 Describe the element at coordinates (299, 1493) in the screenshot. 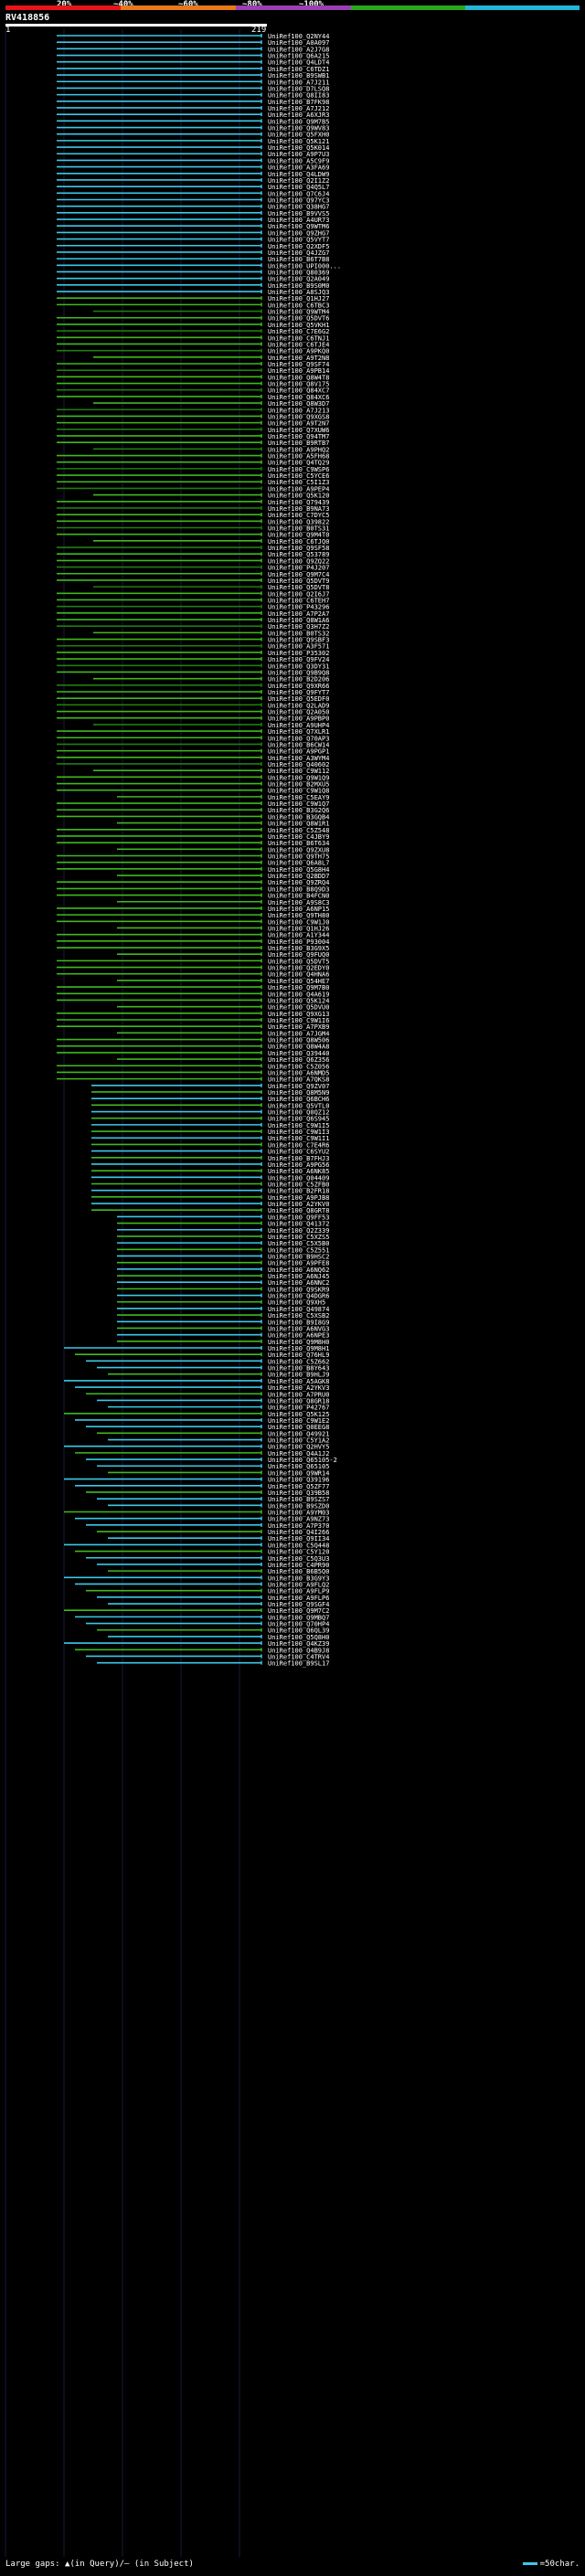

I see `hit-label: UniRef100_Q39B58` at that location.